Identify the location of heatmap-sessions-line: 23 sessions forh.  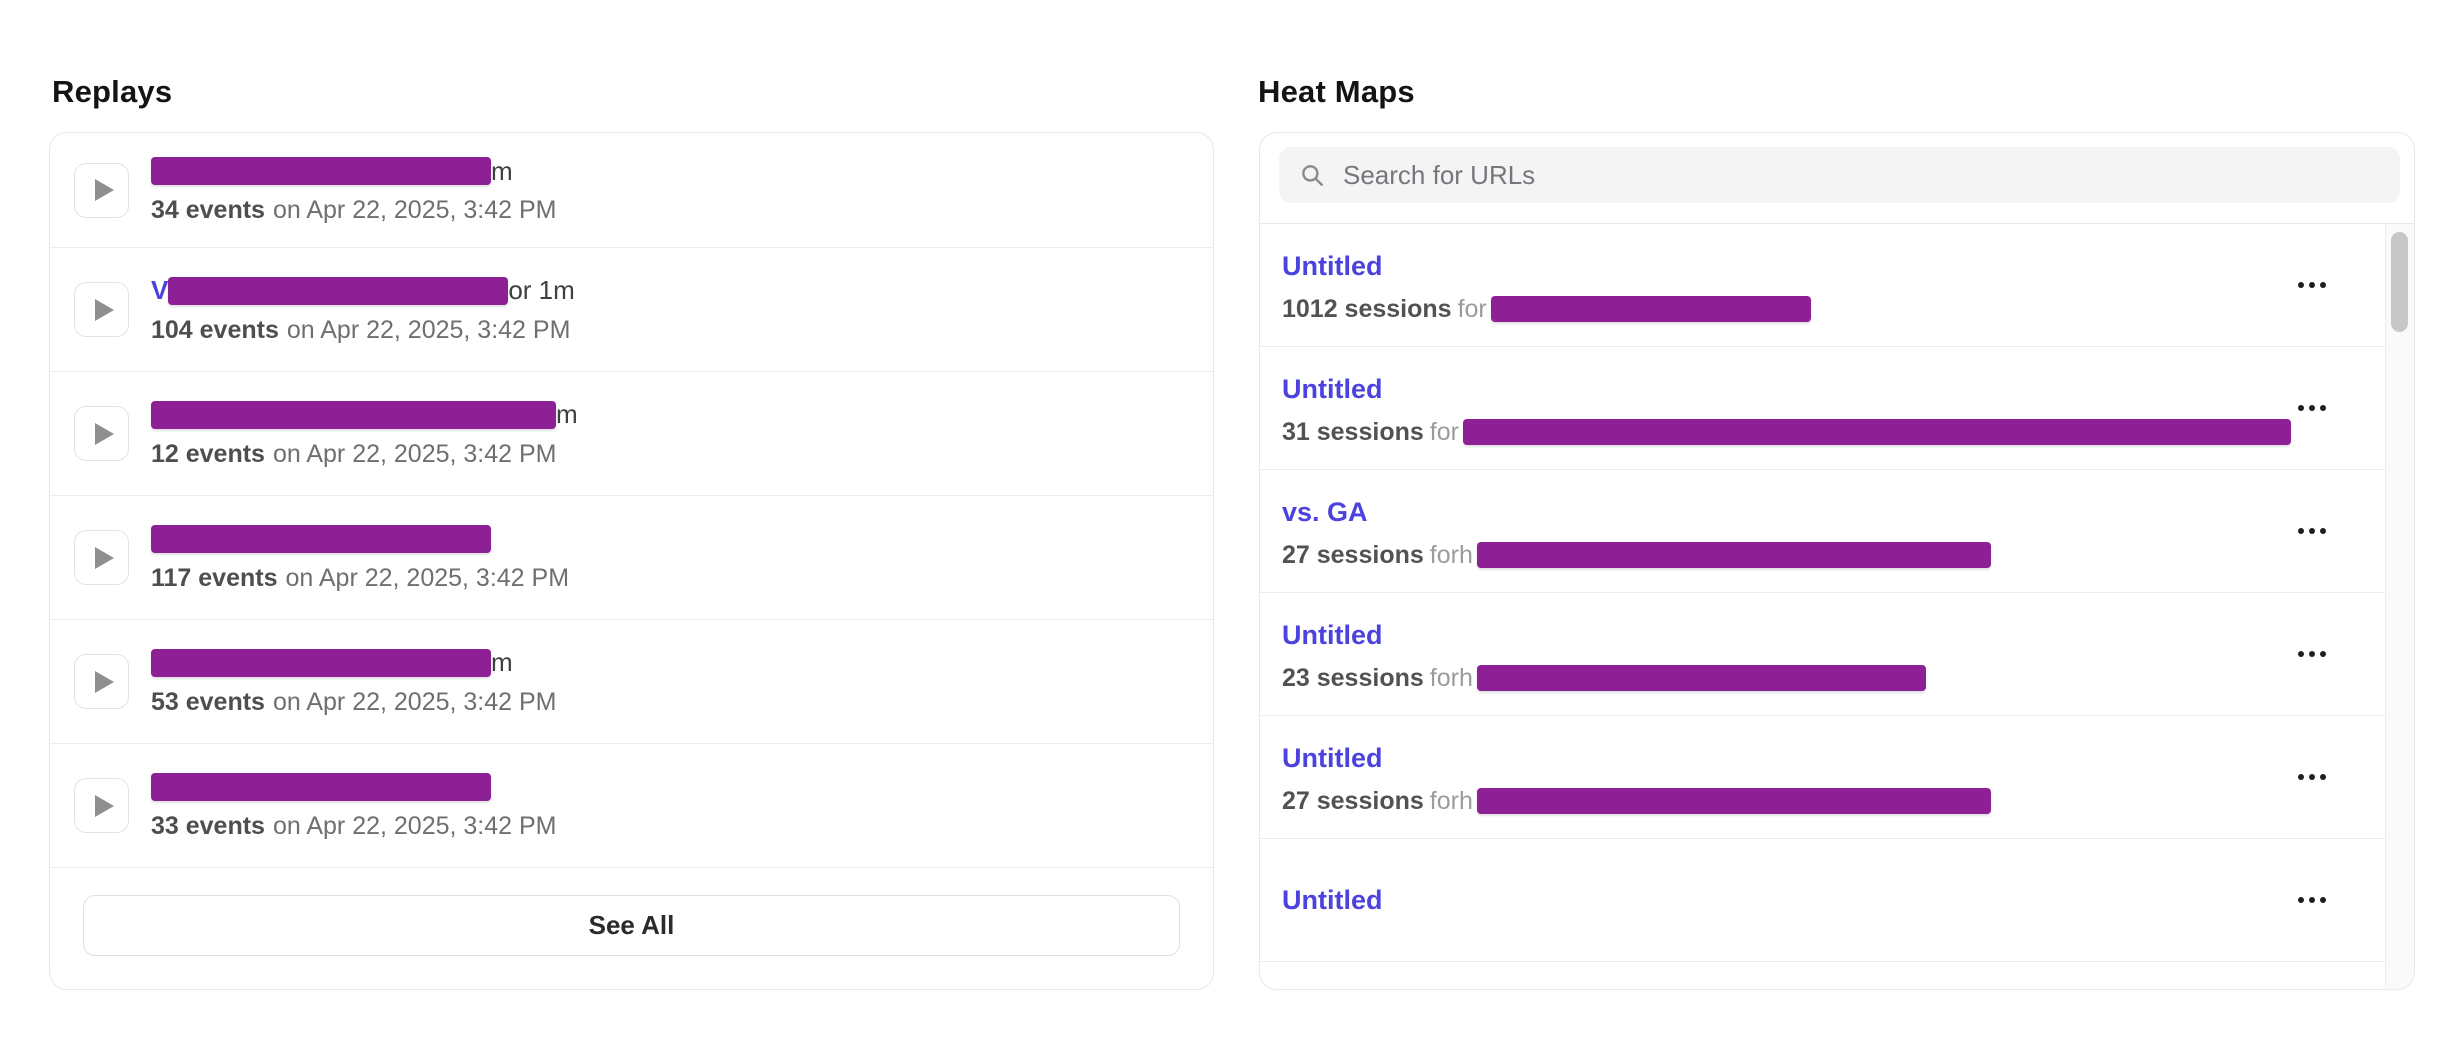
(1604, 678).